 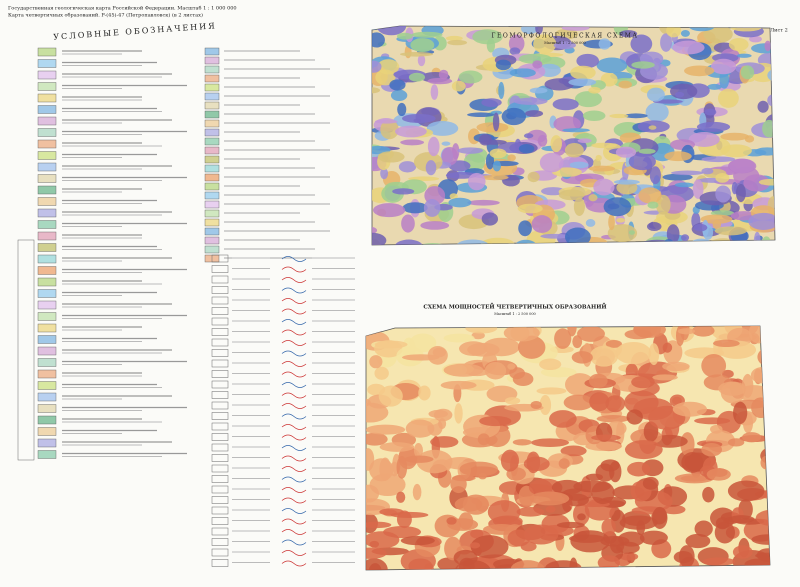 What do you see at coordinates (565, 36) in the screenshot?
I see `scheme-title: ГЕОМОРФОЛОГИЧЕСКАЯ СХЕМА` at bounding box center [565, 36].